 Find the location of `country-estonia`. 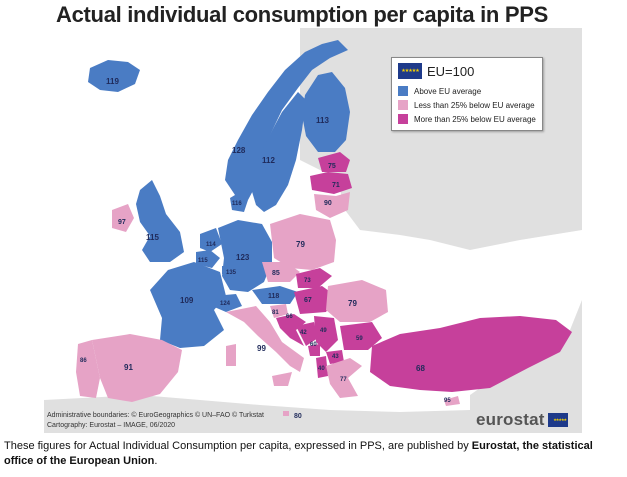

country-estonia is located at coordinates (334, 162).